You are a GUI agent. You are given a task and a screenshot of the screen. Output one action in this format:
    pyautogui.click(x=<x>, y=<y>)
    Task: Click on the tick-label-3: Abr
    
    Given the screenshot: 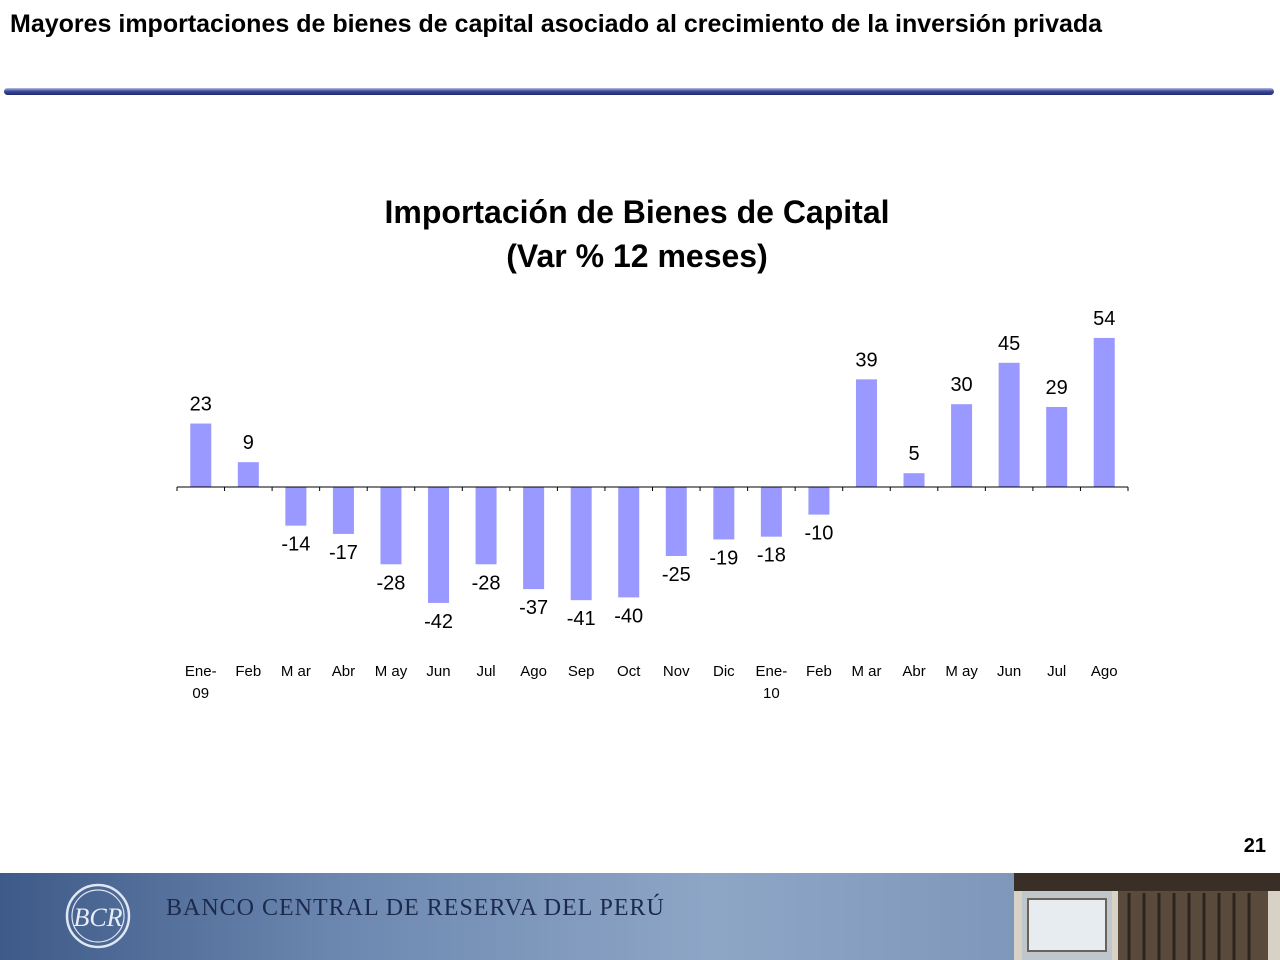 What is the action you would take?
    pyautogui.click(x=343, y=671)
    